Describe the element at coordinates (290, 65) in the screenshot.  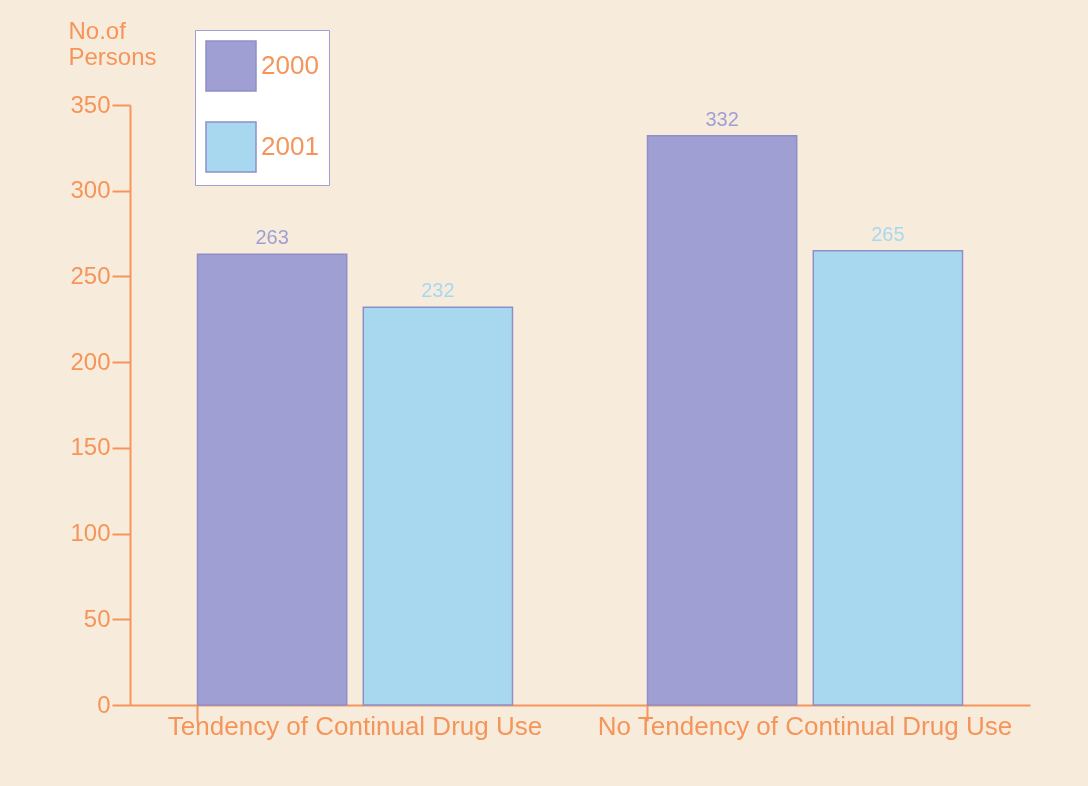
I see `legend-label: 2000` at that location.